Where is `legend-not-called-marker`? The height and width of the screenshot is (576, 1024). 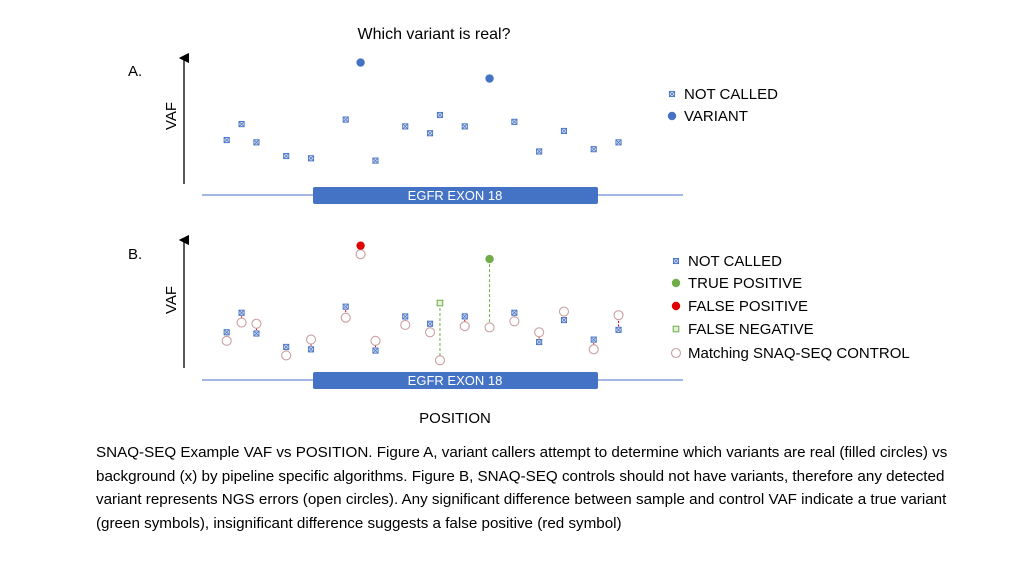 legend-not-called-marker is located at coordinates (672, 94).